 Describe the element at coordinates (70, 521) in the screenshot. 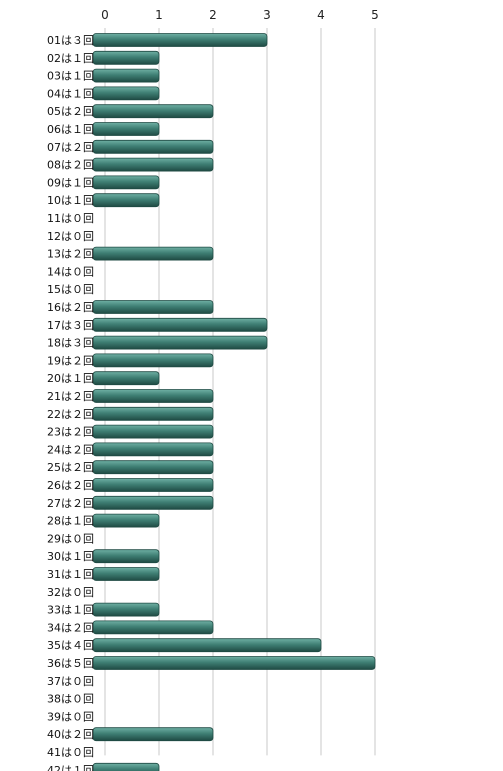

I see `category-label: 28は１回` at that location.